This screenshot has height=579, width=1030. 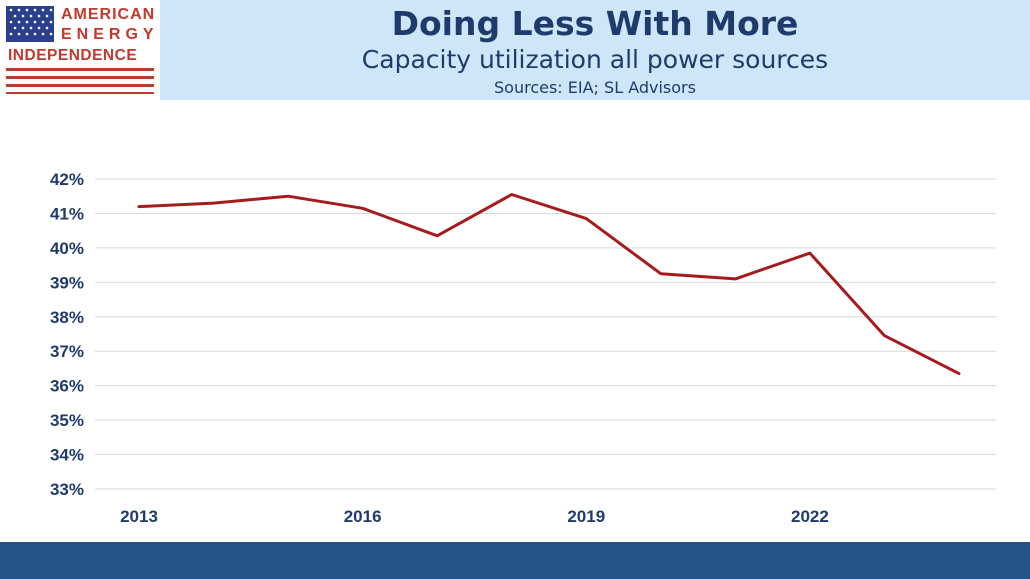 What do you see at coordinates (595, 23) in the screenshot?
I see `page-title: Doing Less With More` at bounding box center [595, 23].